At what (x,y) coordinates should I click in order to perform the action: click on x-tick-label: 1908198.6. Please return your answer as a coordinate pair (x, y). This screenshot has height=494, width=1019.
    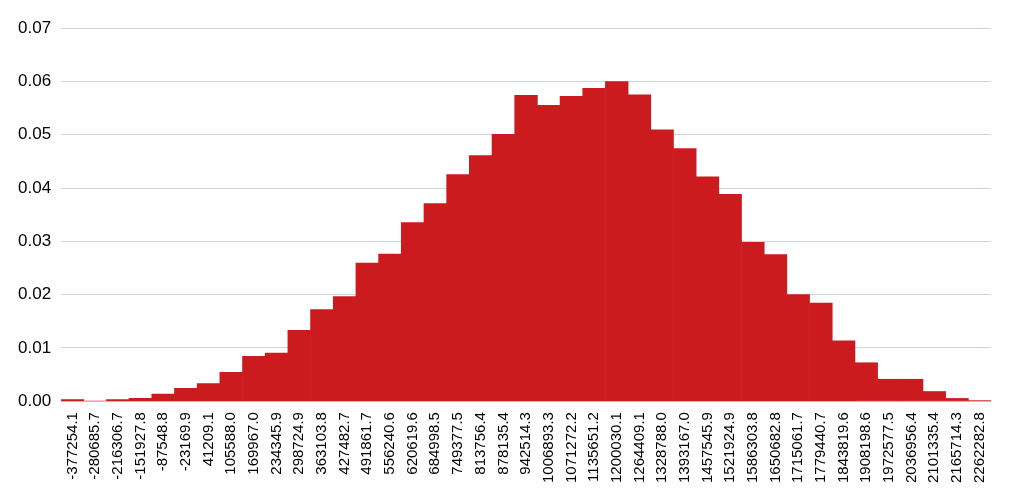
    Looking at the image, I should click on (865, 447).